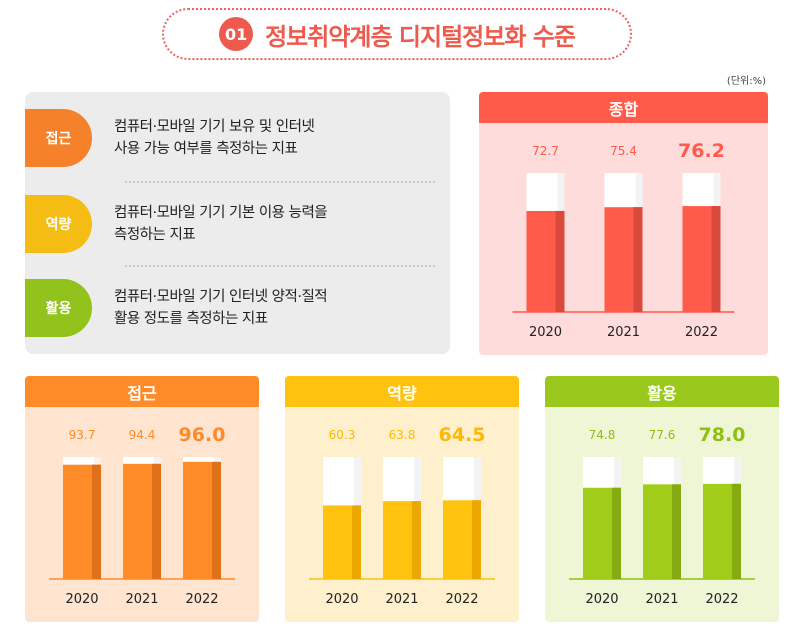  Describe the element at coordinates (462, 435) in the screenshot. I see `value-label-2022: 64.5` at that location.